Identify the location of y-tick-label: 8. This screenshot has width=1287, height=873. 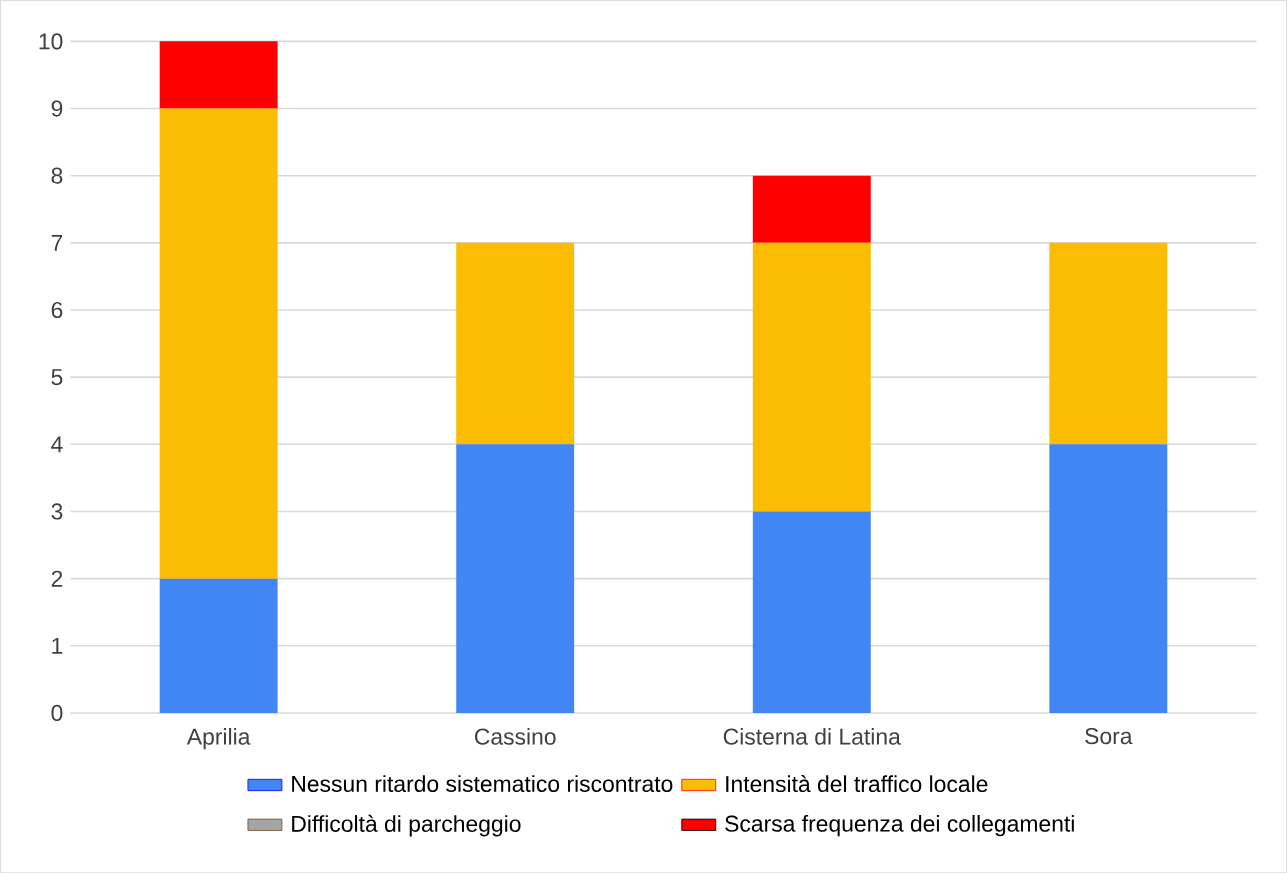
(57, 175).